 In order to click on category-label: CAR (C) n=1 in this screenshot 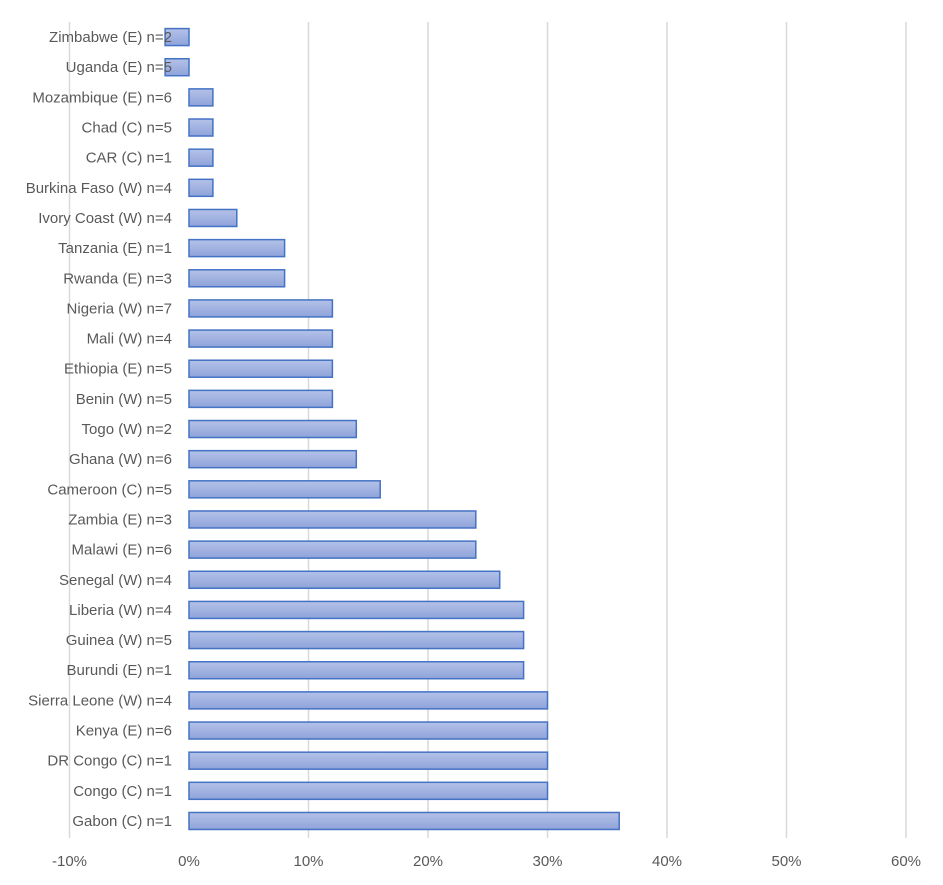, I will do `click(129, 158)`.